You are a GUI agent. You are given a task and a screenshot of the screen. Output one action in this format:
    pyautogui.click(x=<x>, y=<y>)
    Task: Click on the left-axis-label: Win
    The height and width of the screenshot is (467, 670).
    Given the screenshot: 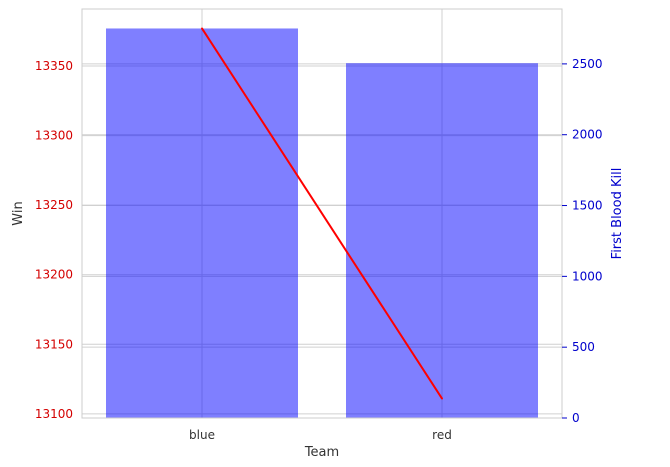 What is the action you would take?
    pyautogui.click(x=18, y=213)
    